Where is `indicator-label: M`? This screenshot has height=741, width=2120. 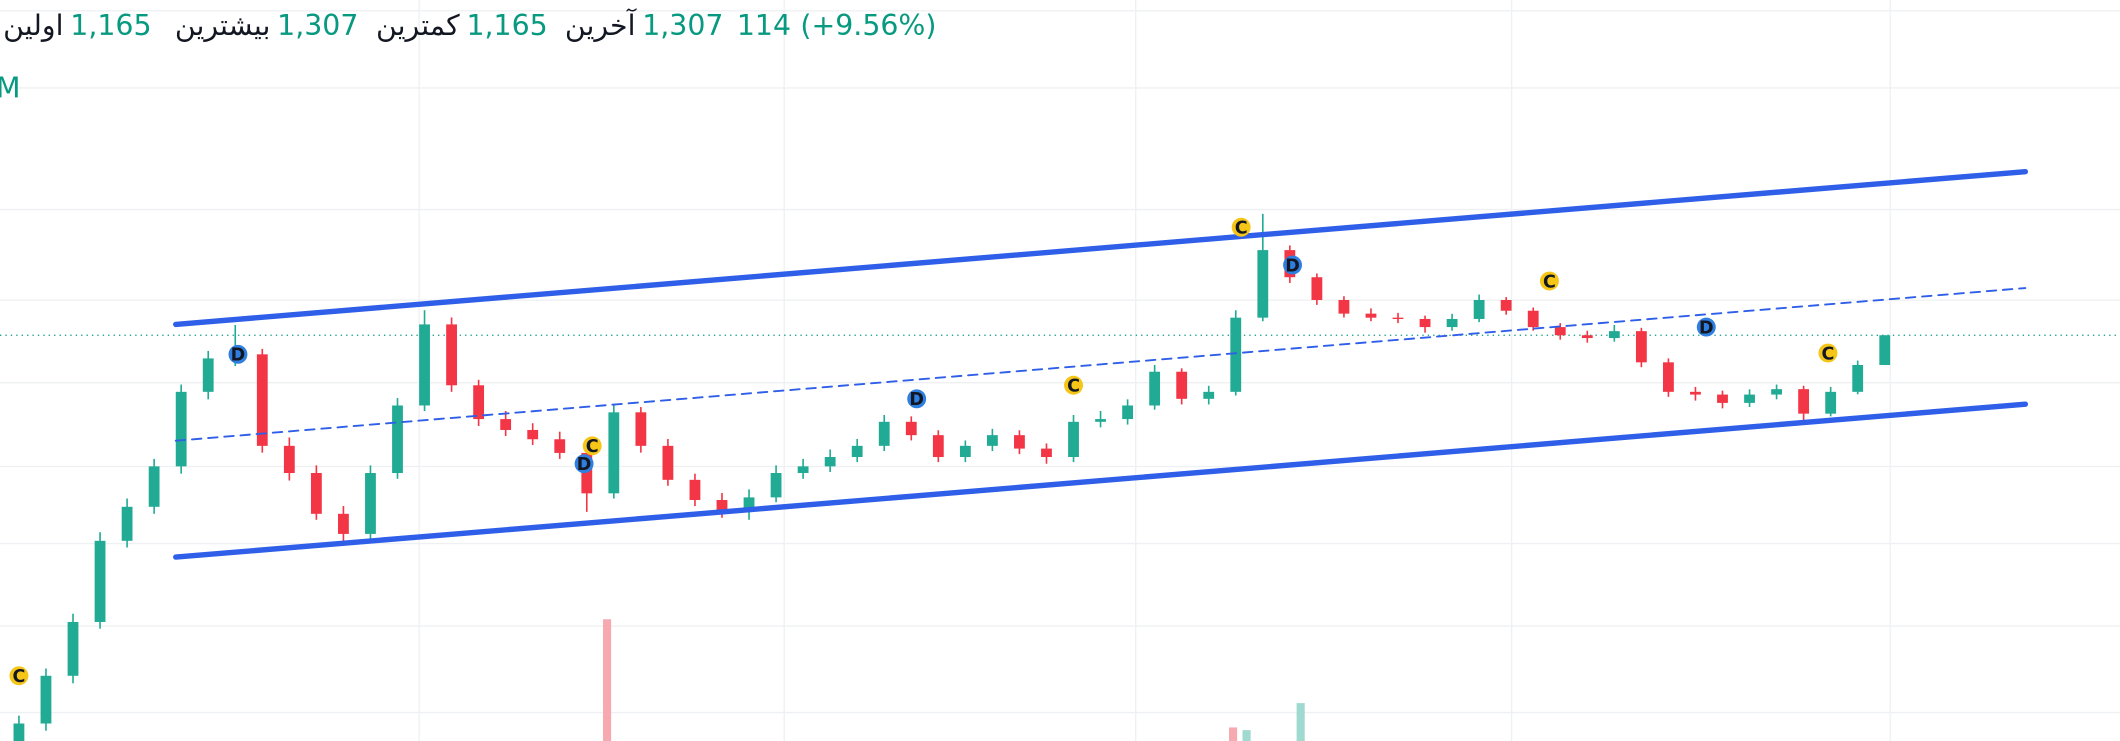
indicator-label: M is located at coordinates (10, 87).